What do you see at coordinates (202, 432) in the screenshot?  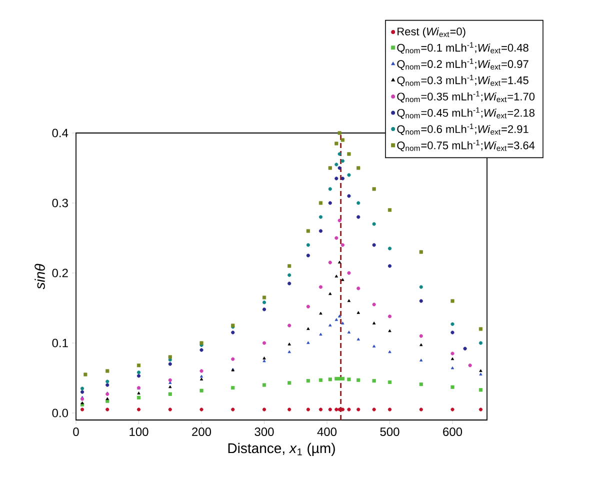 I see `x-tick-label: 200` at bounding box center [202, 432].